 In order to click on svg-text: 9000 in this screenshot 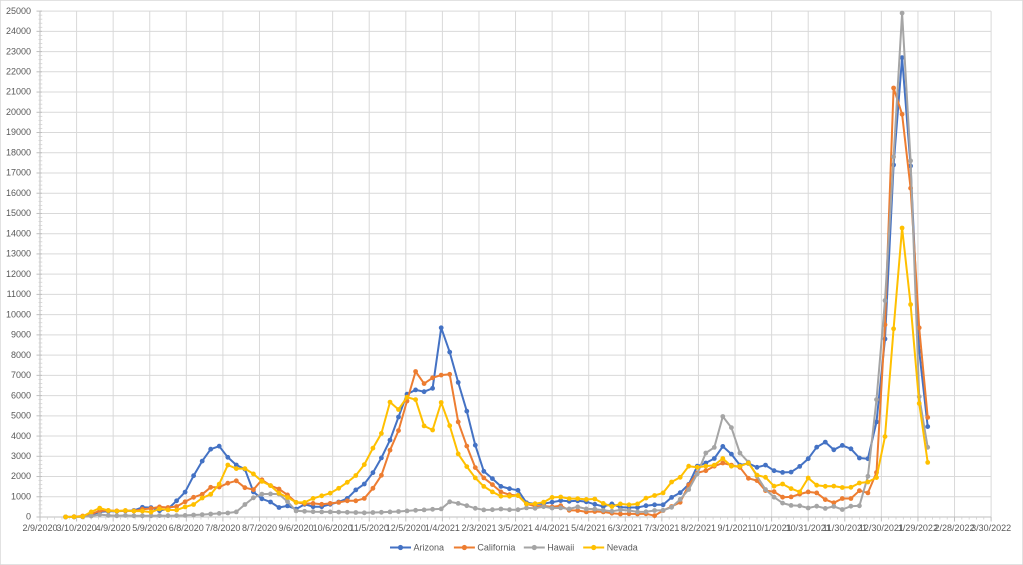, I will do `click(21, 335)`.